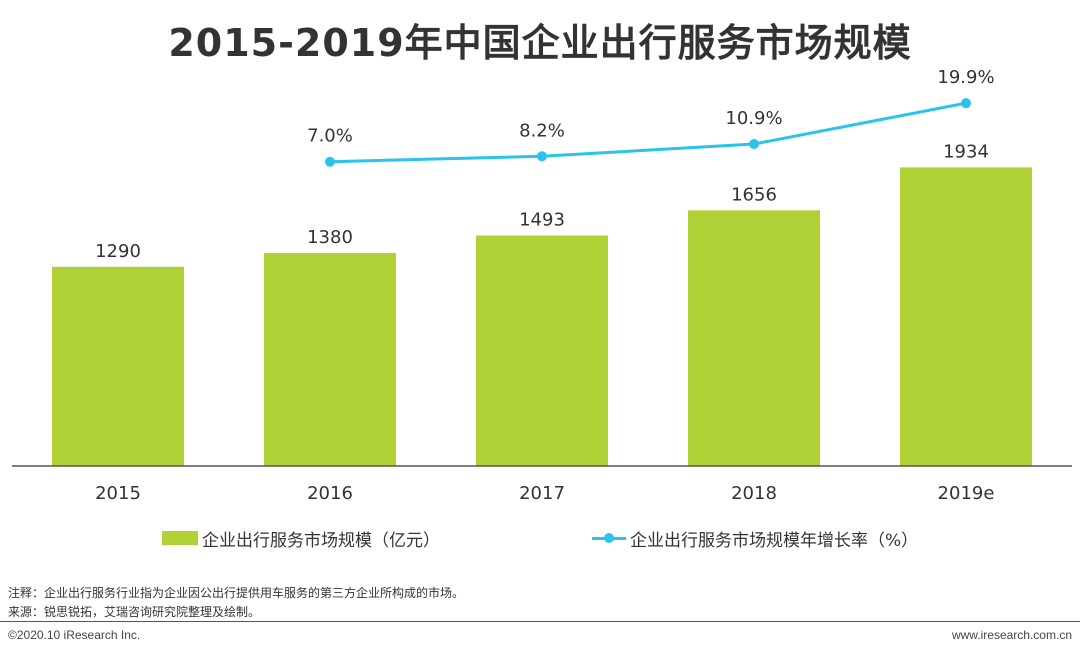  Describe the element at coordinates (118, 366) in the screenshot. I see `bar-2015` at that location.